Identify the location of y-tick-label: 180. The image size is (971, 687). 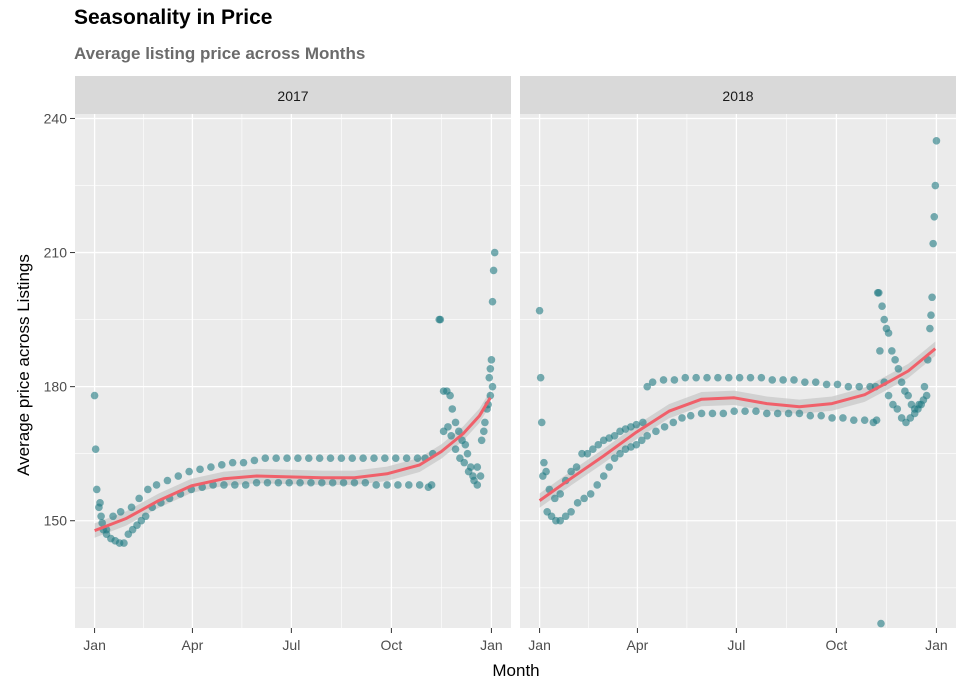
(56, 387).